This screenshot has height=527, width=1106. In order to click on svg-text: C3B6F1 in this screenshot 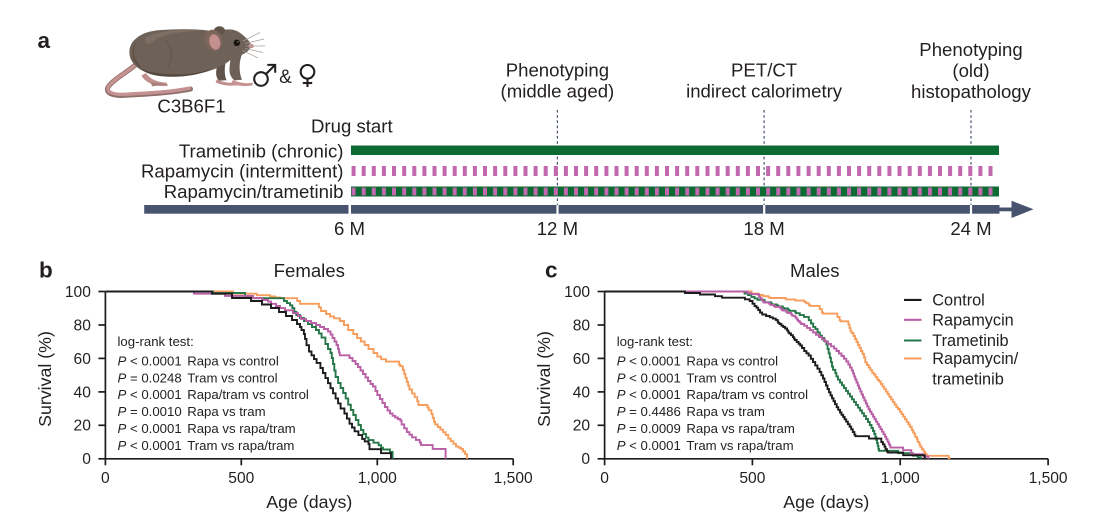, I will do `click(191, 106)`.